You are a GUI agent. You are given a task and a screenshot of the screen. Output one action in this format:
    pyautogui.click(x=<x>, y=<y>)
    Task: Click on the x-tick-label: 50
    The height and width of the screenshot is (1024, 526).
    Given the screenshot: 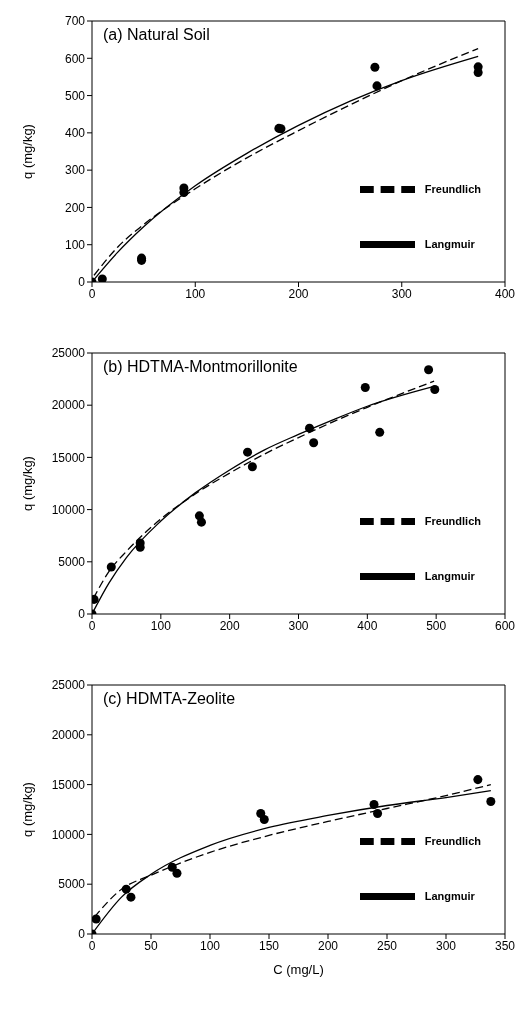 What is the action you would take?
    pyautogui.click(x=151, y=945)
    